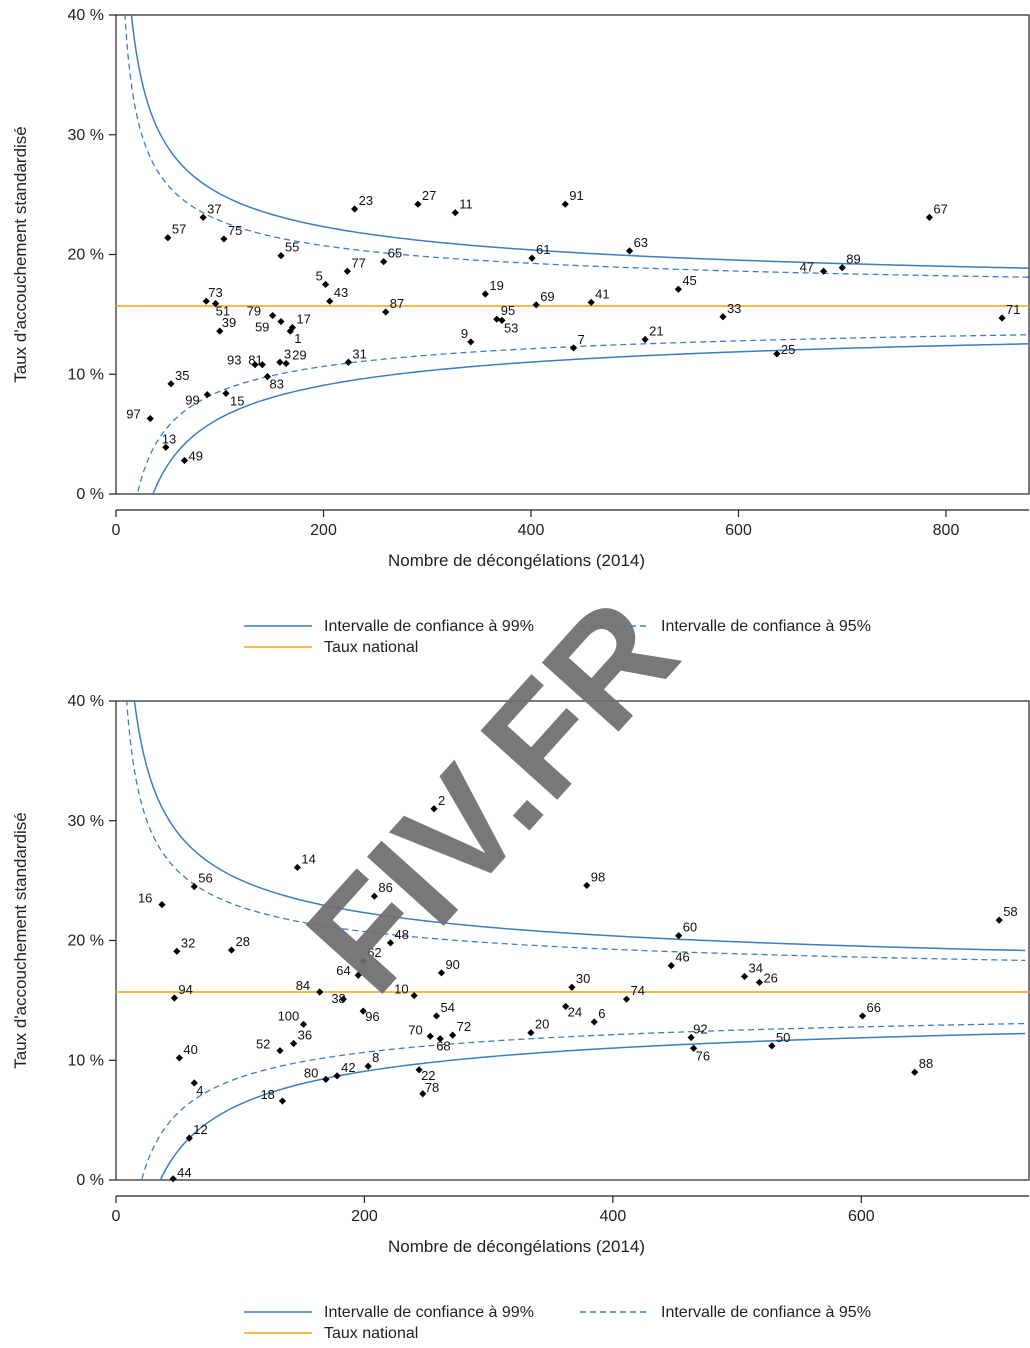 The image size is (1030, 1348). I want to click on point-label: 32, so click(188, 942).